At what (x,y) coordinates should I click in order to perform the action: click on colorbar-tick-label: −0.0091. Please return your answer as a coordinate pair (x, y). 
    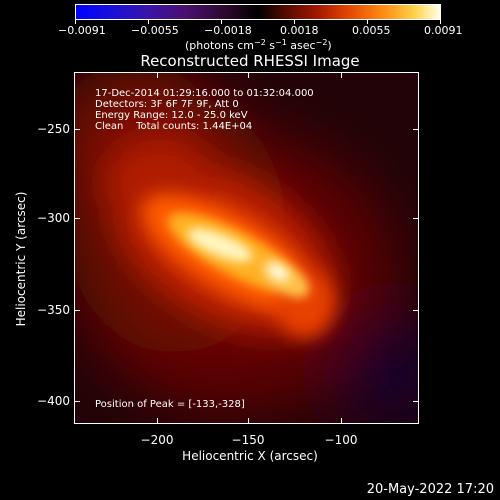
    Looking at the image, I should click on (82, 30).